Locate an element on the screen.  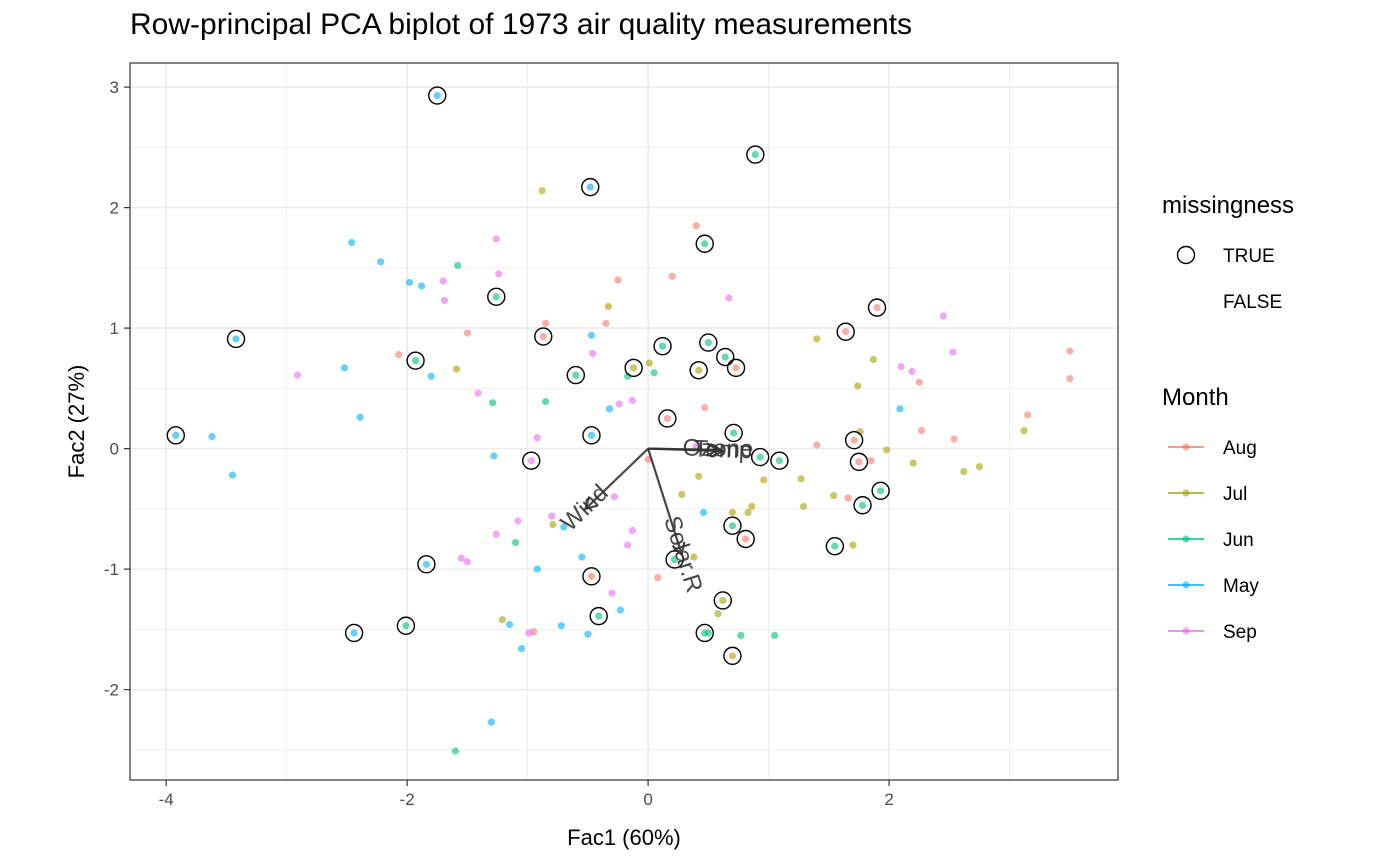
y-tick-label: 0 is located at coordinates (114, 449).